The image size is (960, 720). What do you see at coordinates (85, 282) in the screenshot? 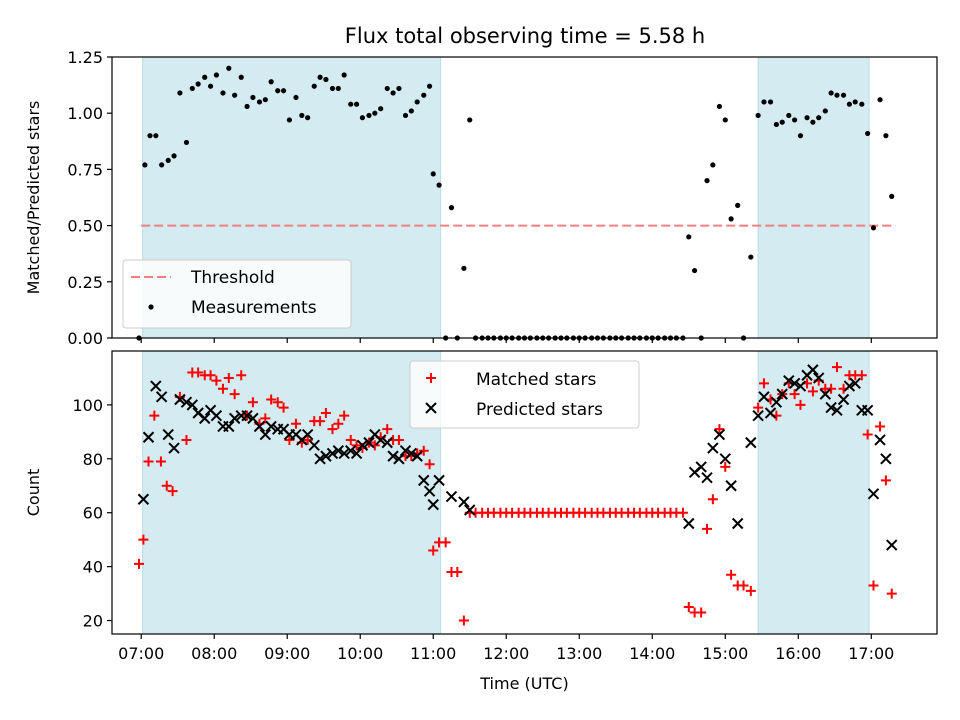
I see `y-tick-label: 0.25` at bounding box center [85, 282].